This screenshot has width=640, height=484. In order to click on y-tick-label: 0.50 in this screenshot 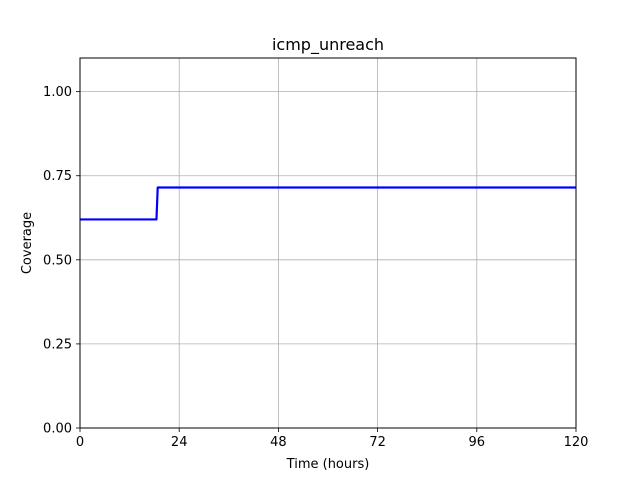, I will do `click(57, 260)`.